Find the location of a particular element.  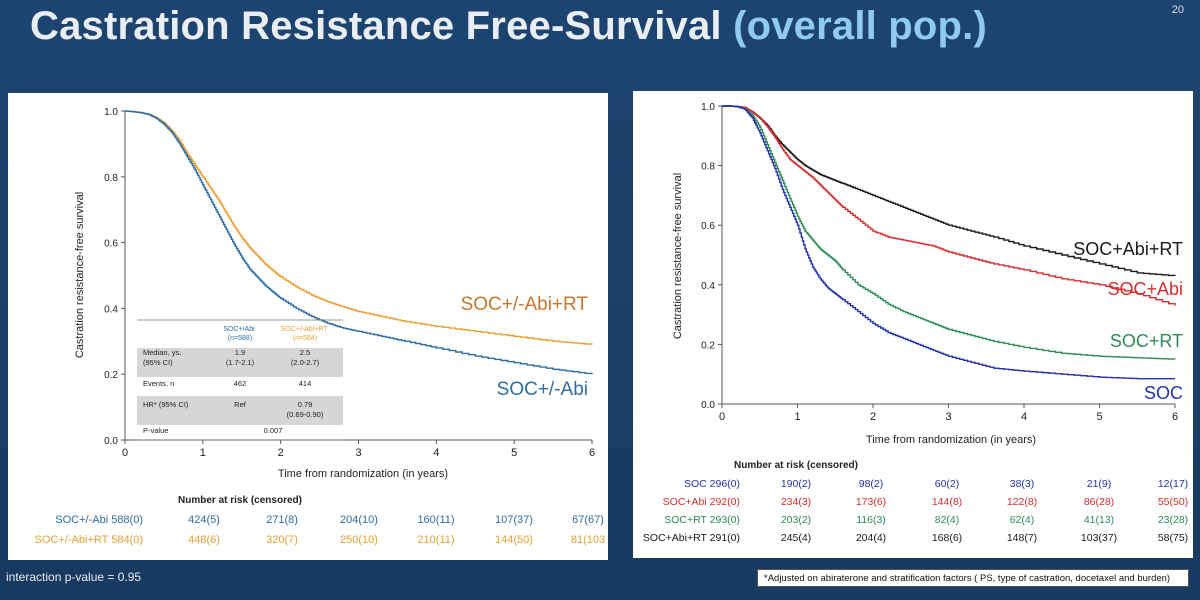

table-row-label-line: Median, ys. is located at coordinates (162, 352).